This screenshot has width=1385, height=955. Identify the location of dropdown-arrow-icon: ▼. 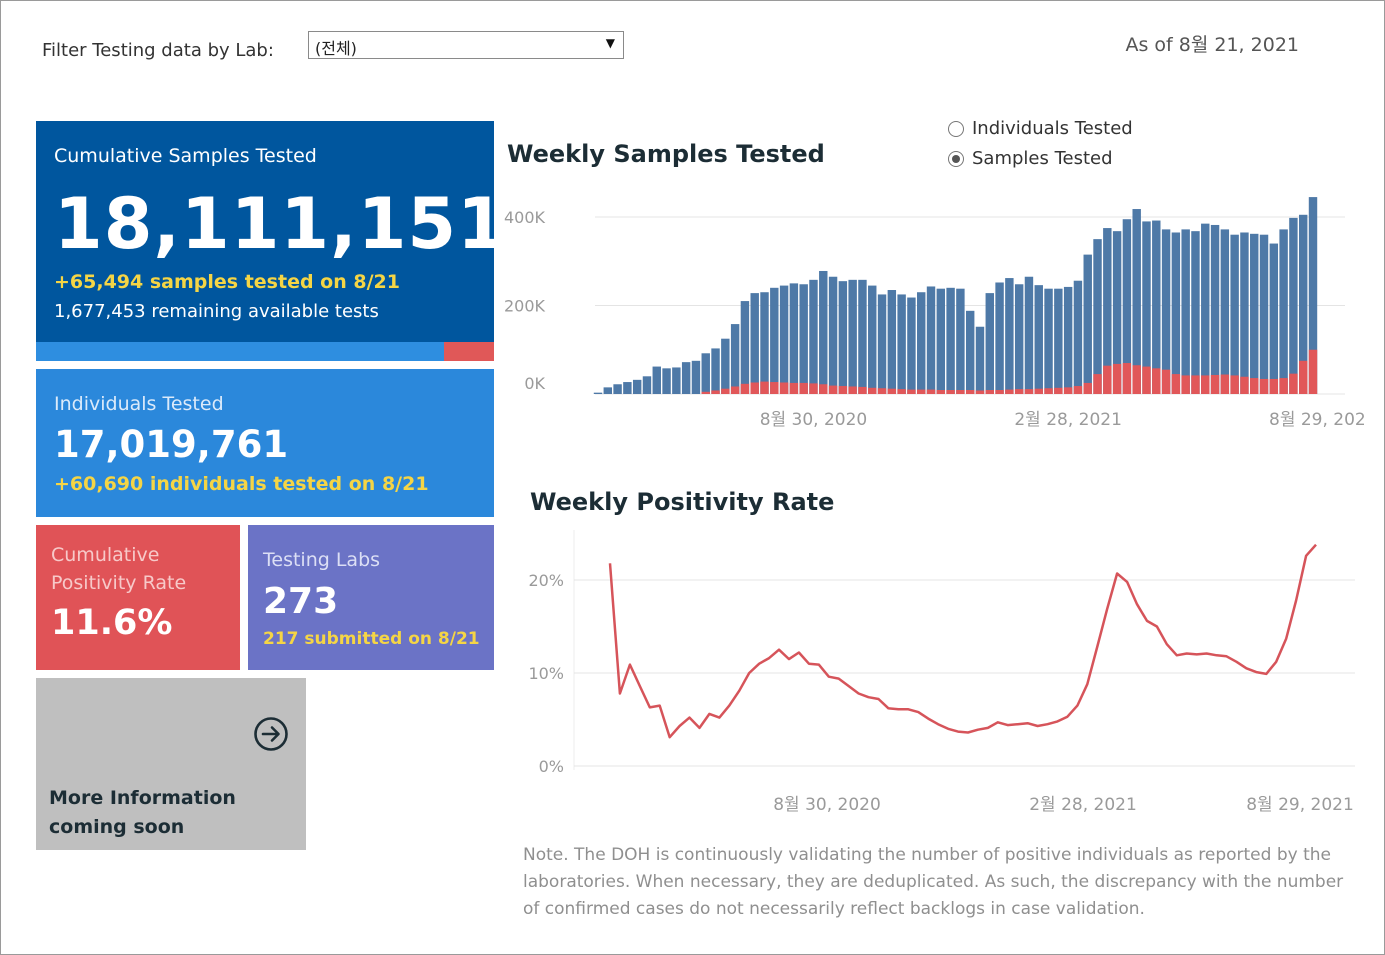
(610, 43).